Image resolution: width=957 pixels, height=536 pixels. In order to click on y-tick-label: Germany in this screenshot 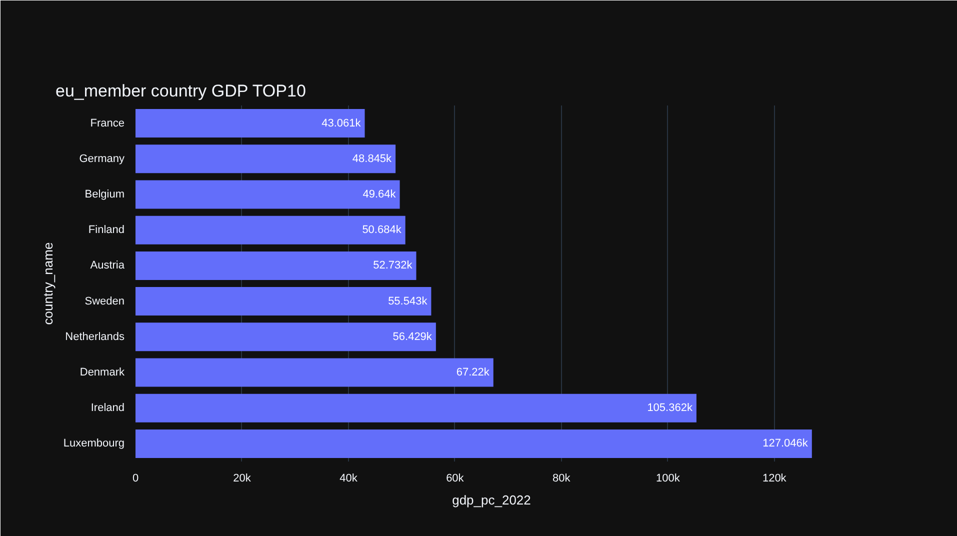, I will do `click(102, 158)`.